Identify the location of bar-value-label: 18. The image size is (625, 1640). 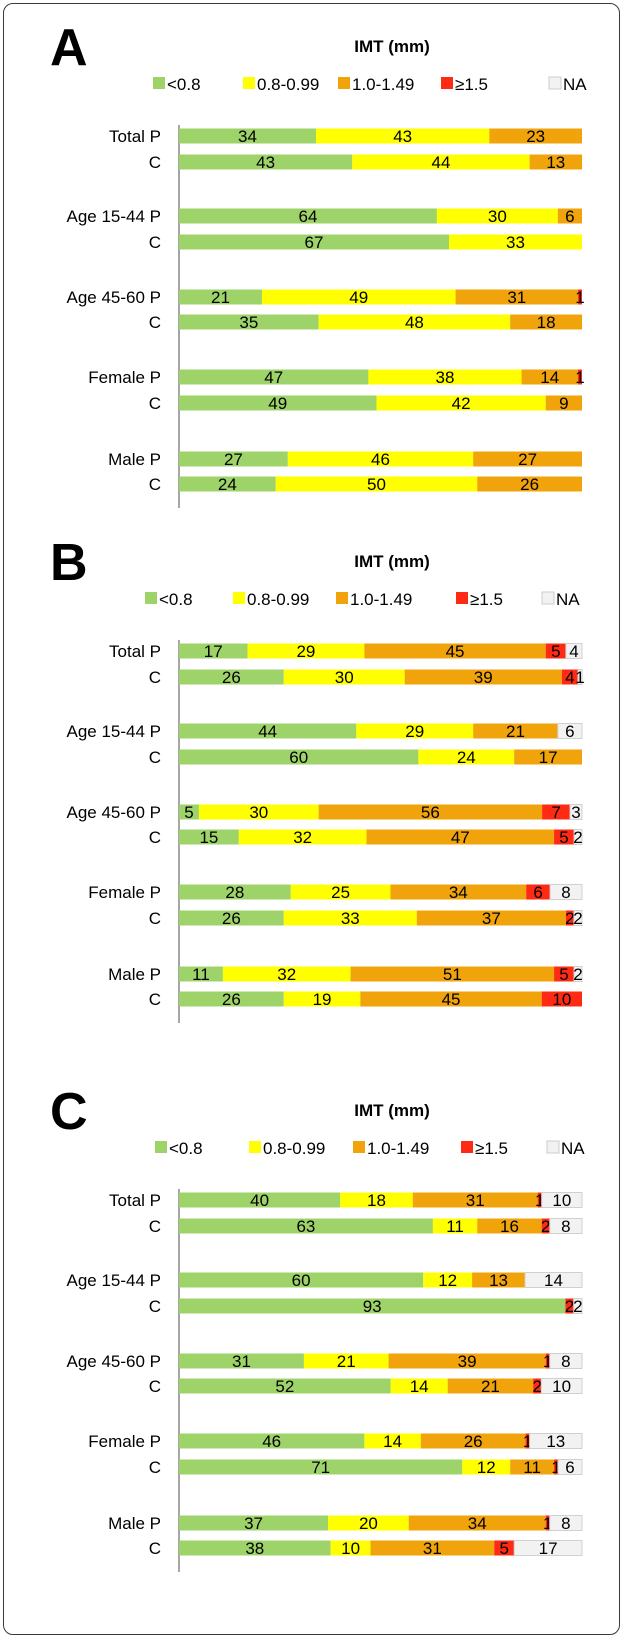
(546, 322).